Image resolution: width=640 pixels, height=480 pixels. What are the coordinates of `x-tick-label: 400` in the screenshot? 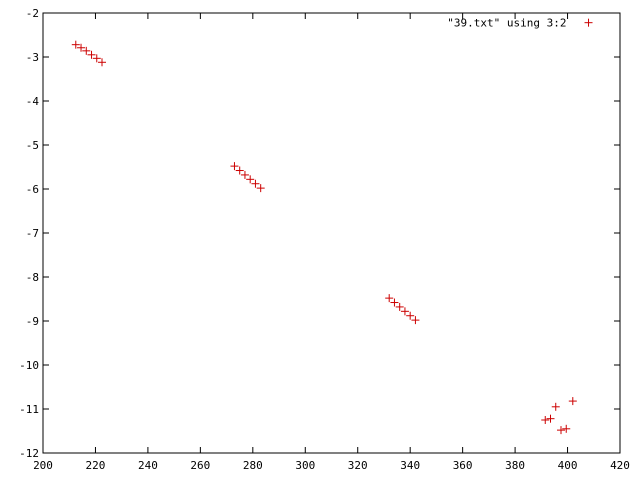 It's located at (568, 465).